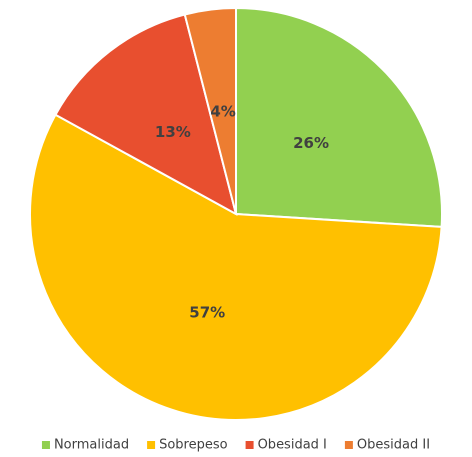  Describe the element at coordinates (193, 445) in the screenshot. I see `legend-label: Sobrepeso` at that location.